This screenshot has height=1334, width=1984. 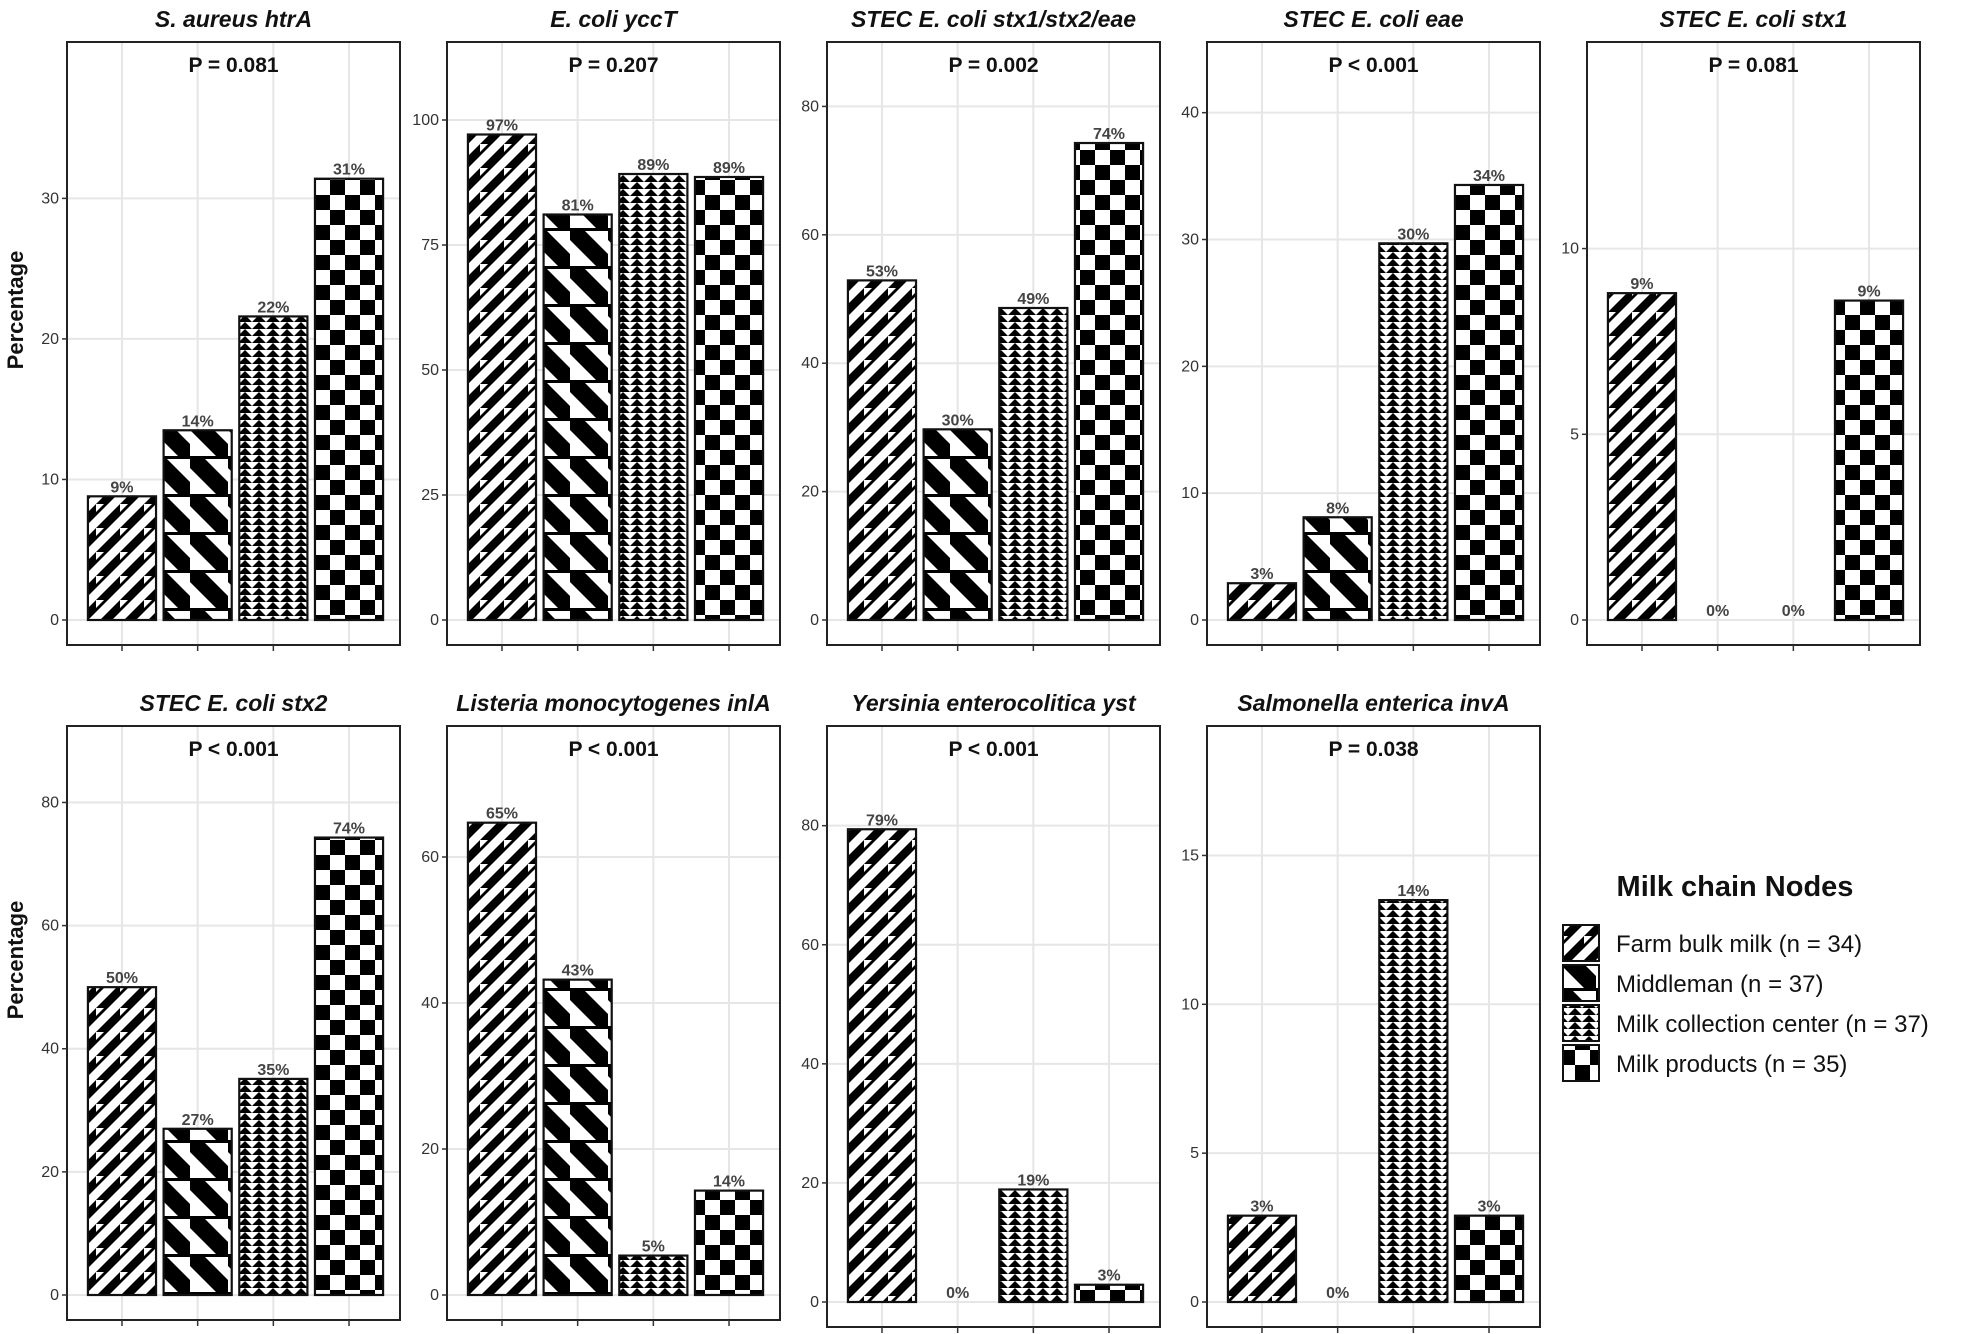 I want to click on data-label: 81%, so click(x=578, y=206).